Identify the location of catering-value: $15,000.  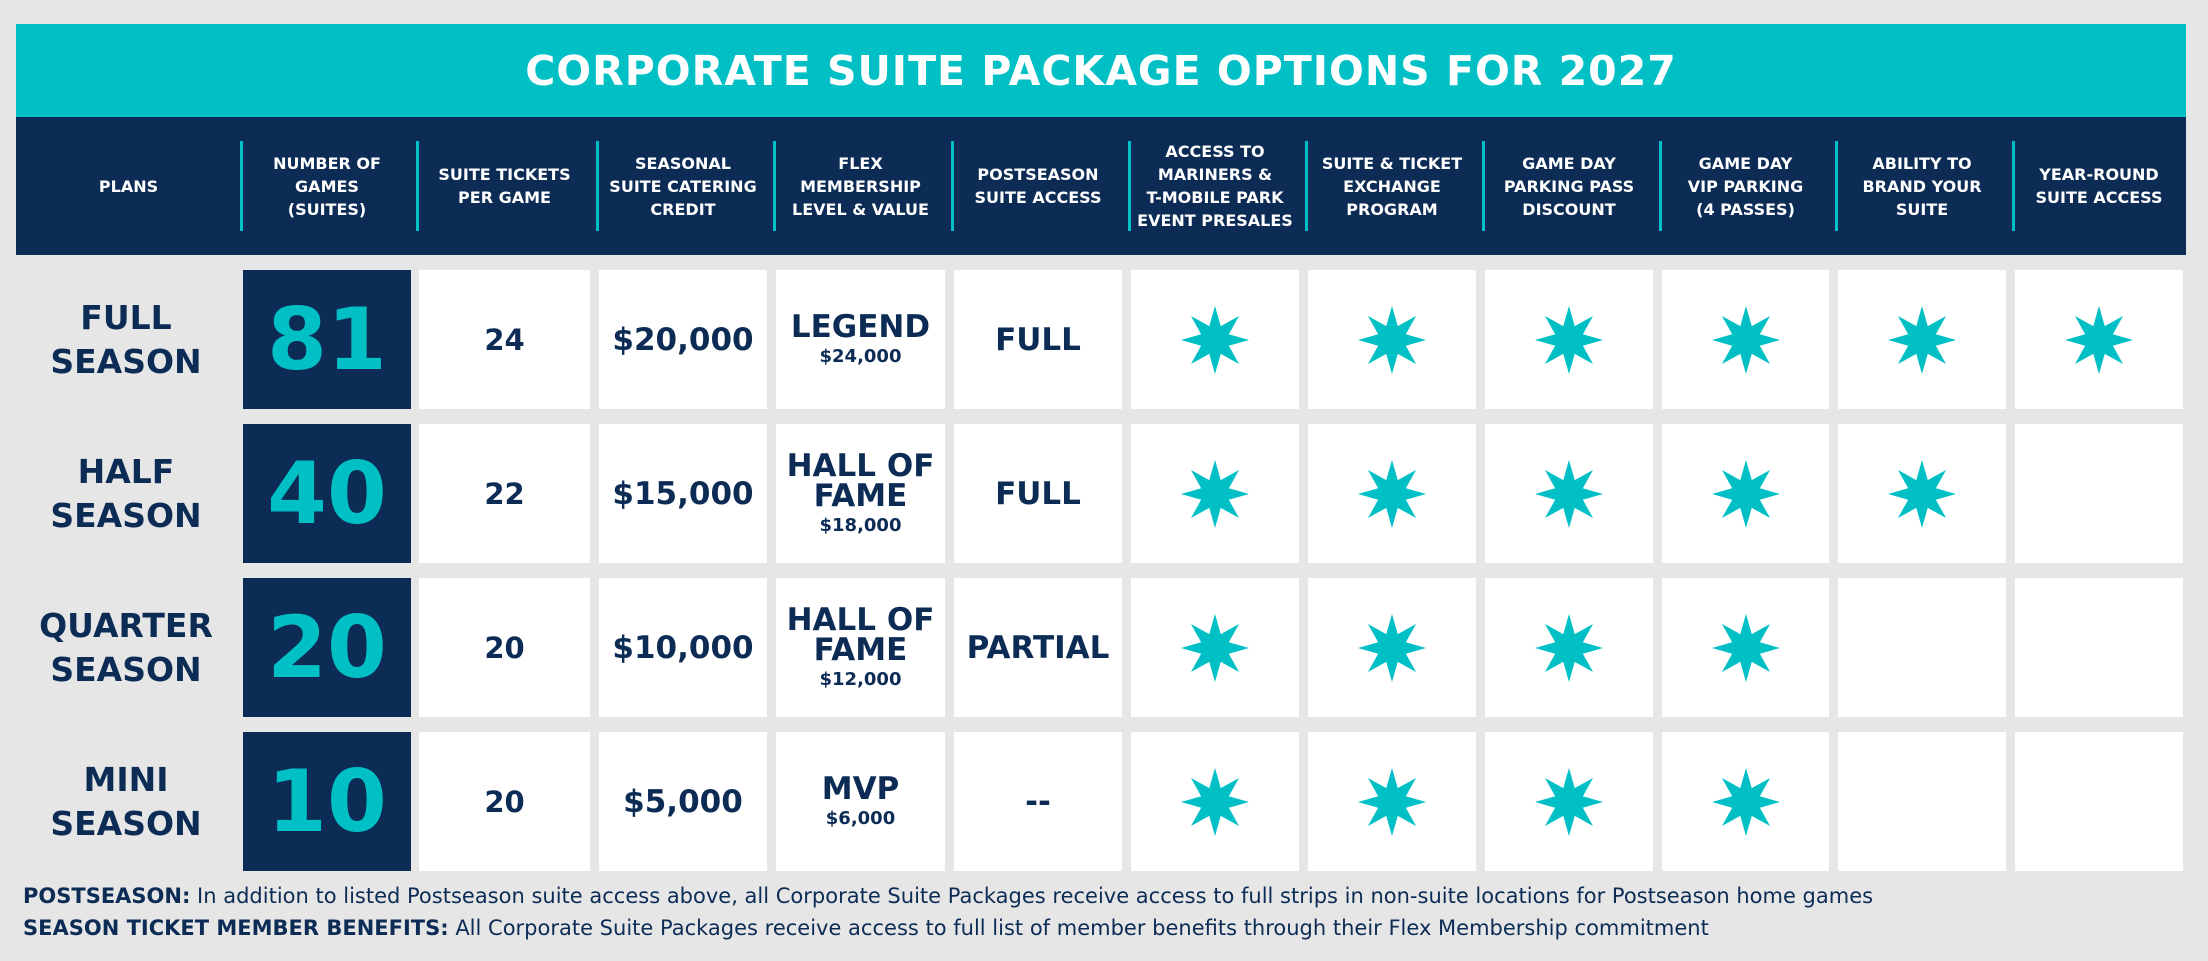
(683, 493).